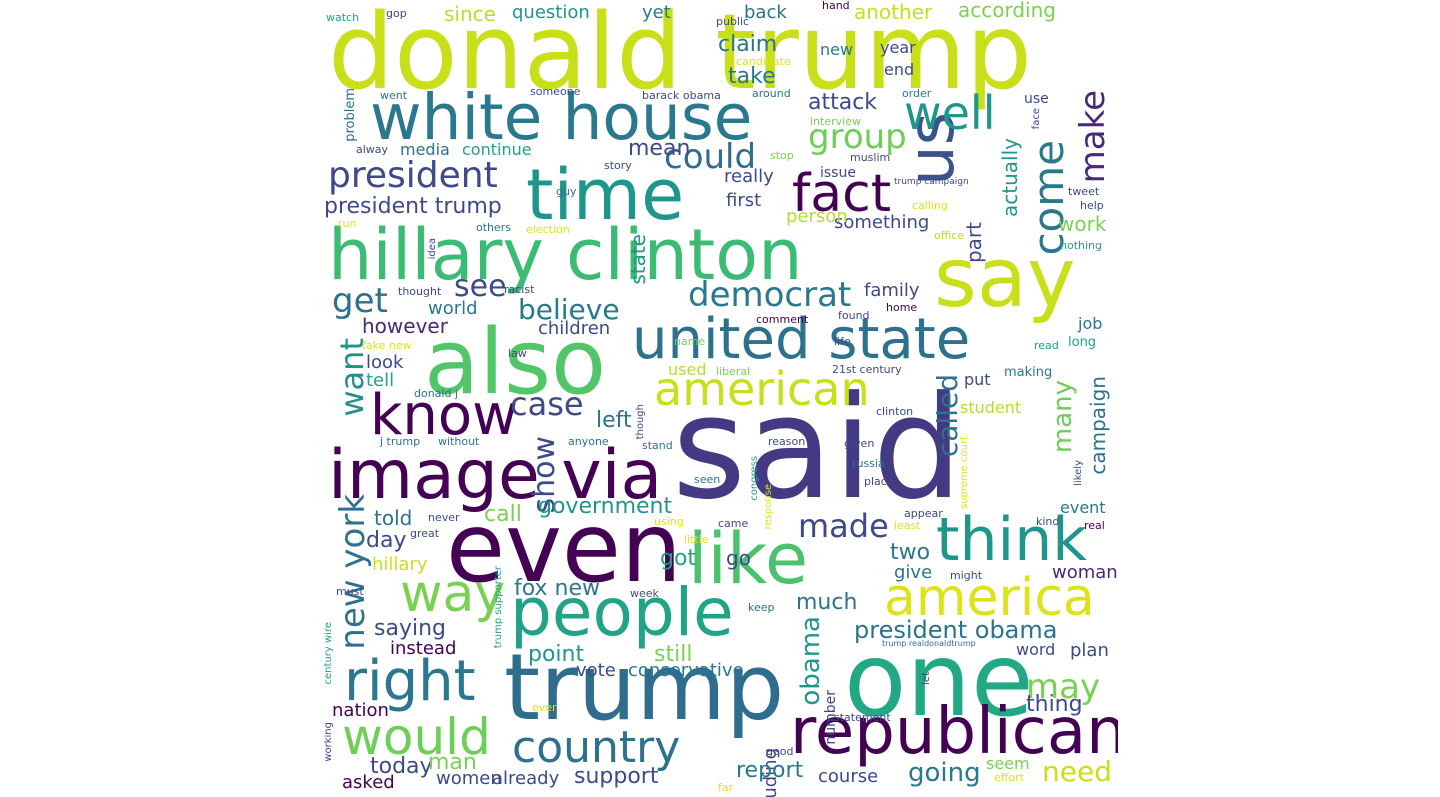  What do you see at coordinates (770, 295) in the screenshot?
I see `word-democrat: democrat` at bounding box center [770, 295].